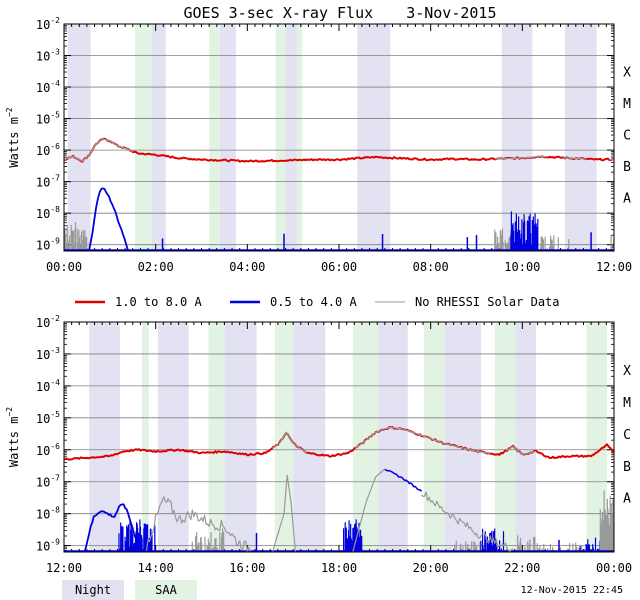  What do you see at coordinates (431, 568) in the screenshot?
I see `x-tick-label: 20:00` at bounding box center [431, 568].